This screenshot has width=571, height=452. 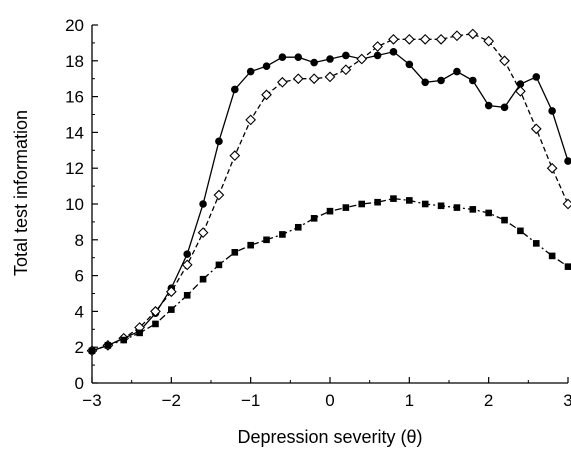 I want to click on x-axis: −3 −2 −1 0 1 2 3, so click(x=326, y=393).